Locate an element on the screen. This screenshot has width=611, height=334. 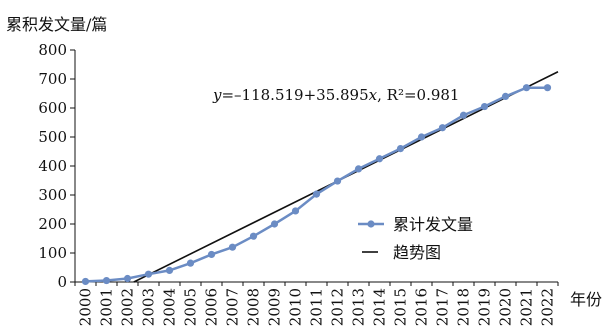
x-tick-label: 2014 is located at coordinates (380, 307).